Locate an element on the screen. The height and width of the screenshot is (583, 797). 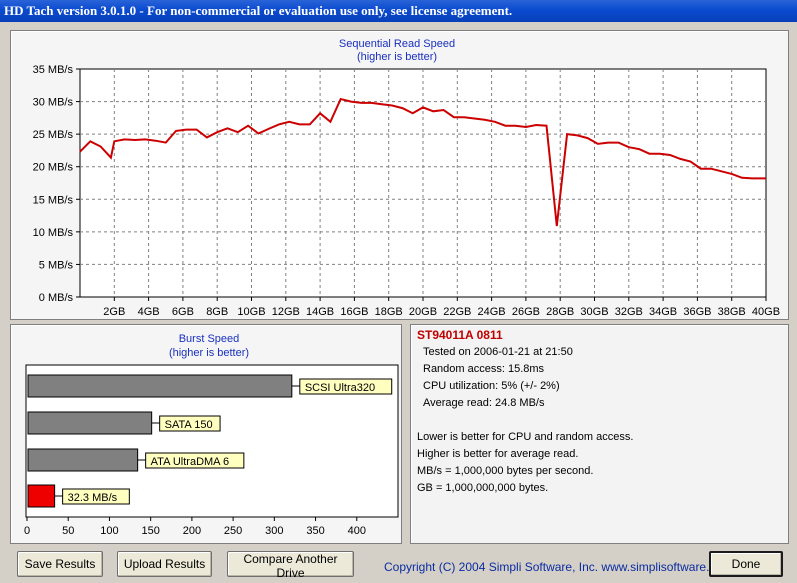
burst-x-tick-label: 250 is located at coordinates (233, 531).